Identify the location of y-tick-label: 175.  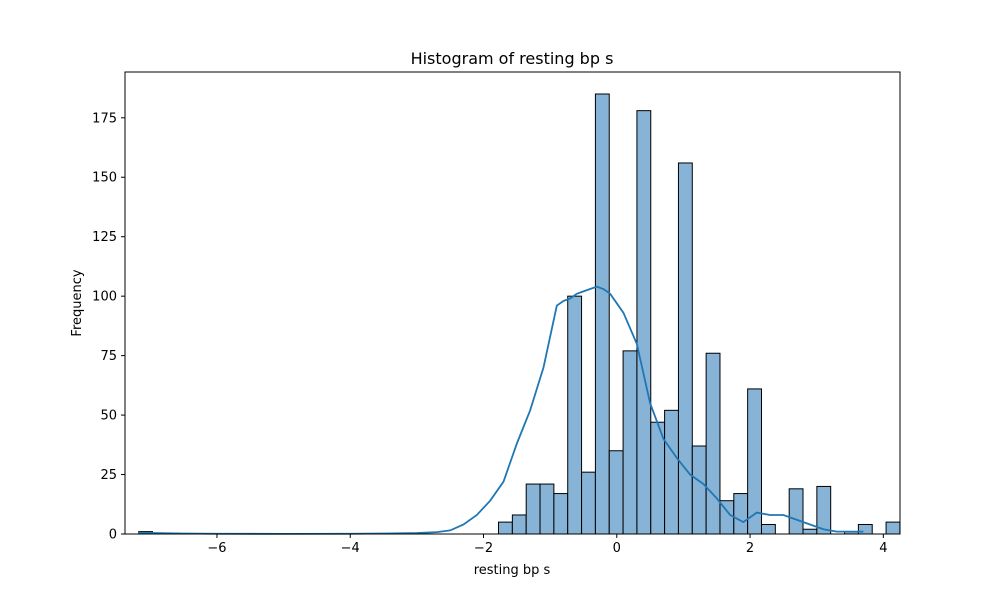
(104, 118).